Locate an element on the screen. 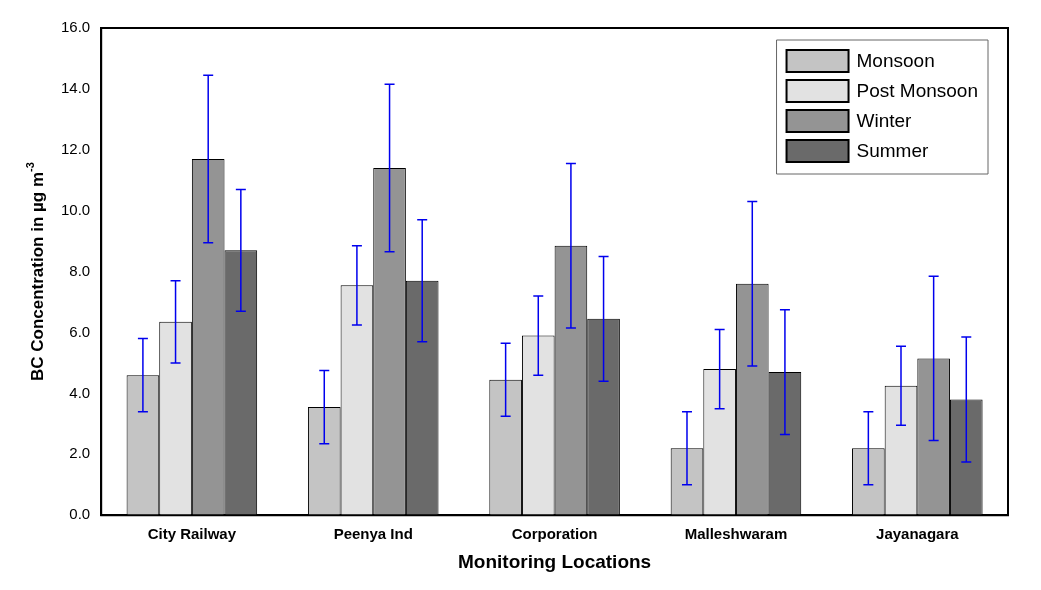  y-tick-label: 14.0 is located at coordinates (75, 88).